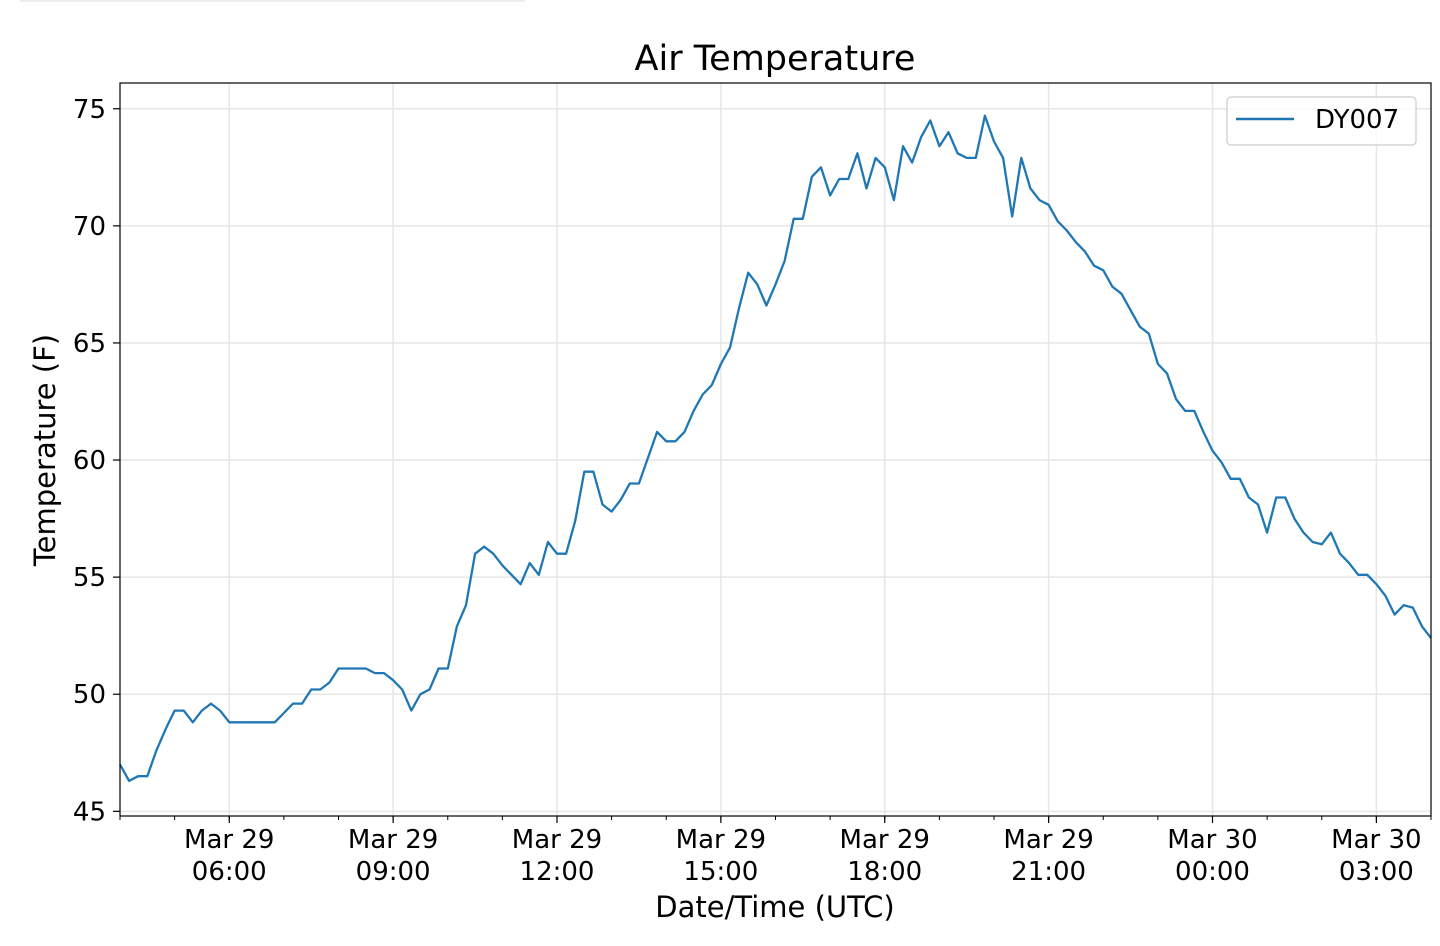 The image size is (1440, 946). What do you see at coordinates (1357, 120) in the screenshot?
I see `legend-label: DY007` at bounding box center [1357, 120].